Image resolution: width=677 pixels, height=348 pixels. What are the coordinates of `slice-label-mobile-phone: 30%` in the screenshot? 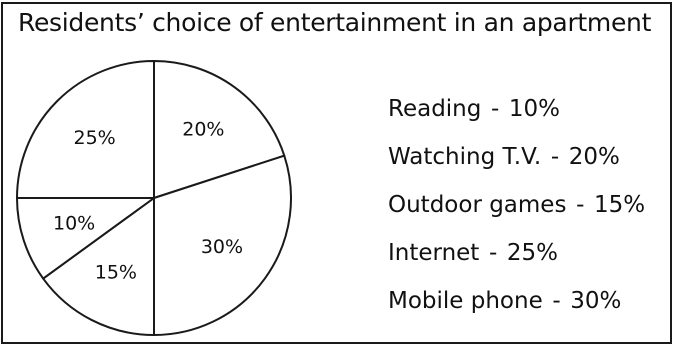 It's located at (222, 247).